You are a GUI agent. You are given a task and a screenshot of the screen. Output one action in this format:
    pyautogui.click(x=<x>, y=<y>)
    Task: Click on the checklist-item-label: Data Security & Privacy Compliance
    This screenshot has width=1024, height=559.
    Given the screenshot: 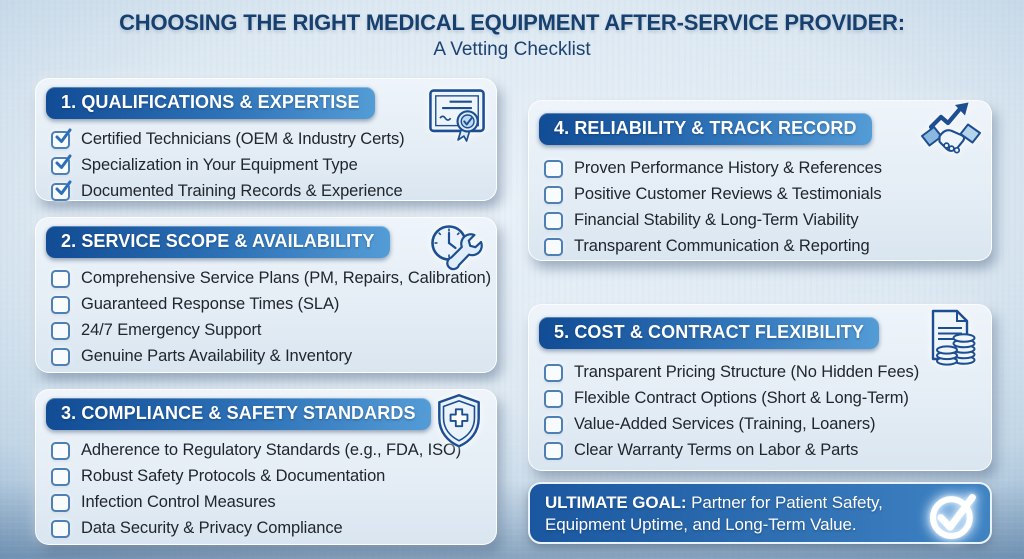 What is the action you would take?
    pyautogui.click(x=212, y=528)
    